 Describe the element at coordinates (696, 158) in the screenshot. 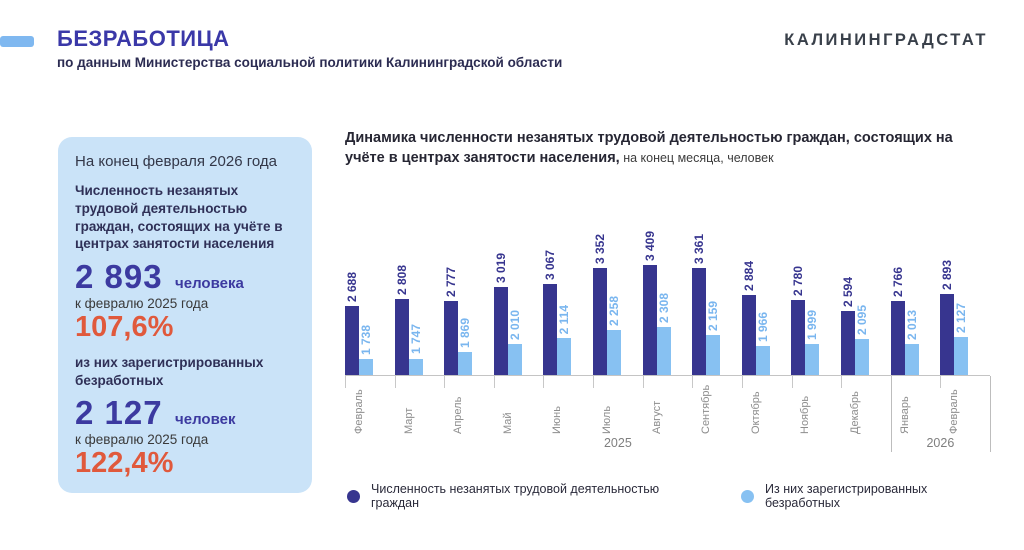

I see `chart-title-suffix: на конец месяца, человек` at that location.